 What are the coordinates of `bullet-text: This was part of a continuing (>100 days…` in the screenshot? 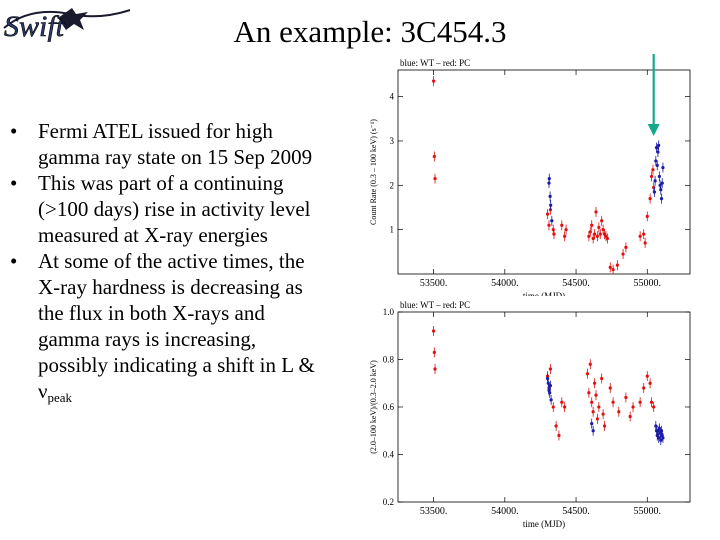 It's located at (174, 209).